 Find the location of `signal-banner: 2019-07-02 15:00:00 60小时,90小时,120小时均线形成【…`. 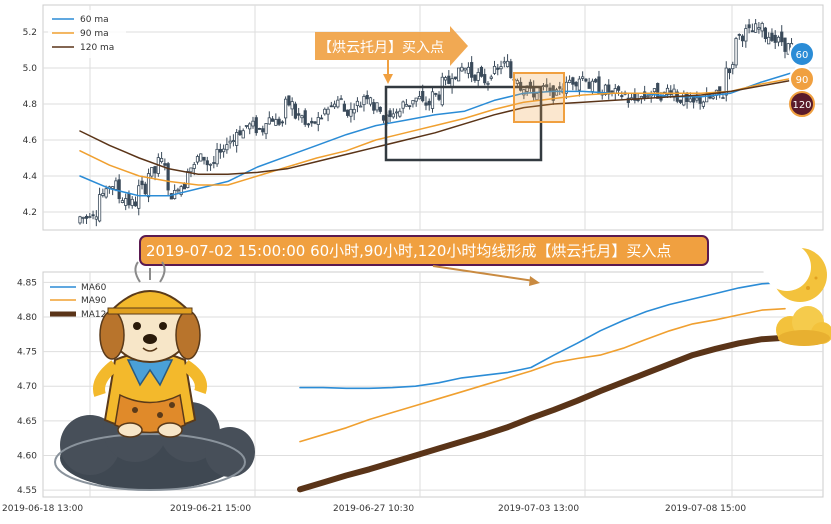

signal-banner: 2019-07-02 15:00:00 60小时,90小时,120小时均线形成【… is located at coordinates (424, 250).